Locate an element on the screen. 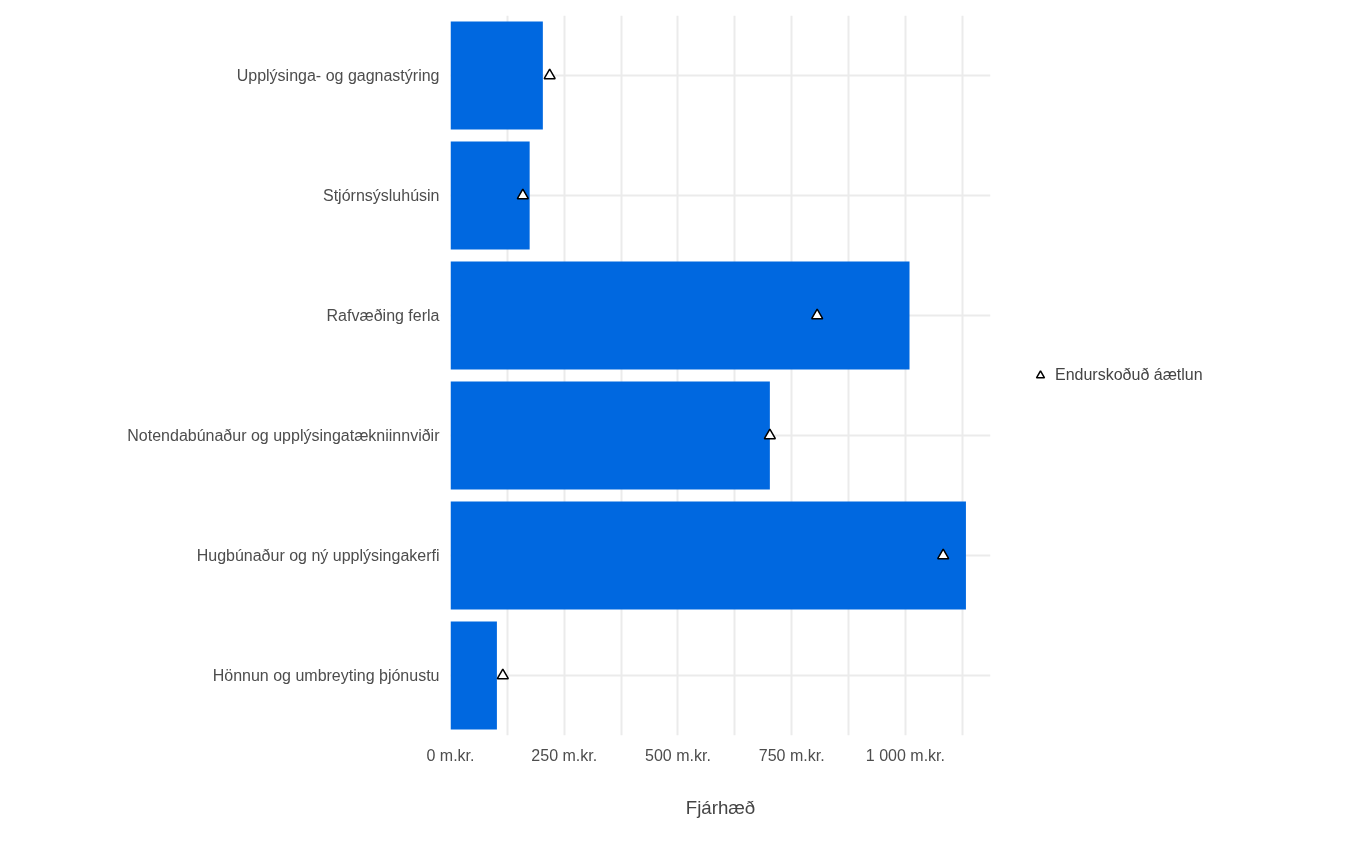 The height and width of the screenshot is (865, 1351). legend-label: Endurskoðuð áætlun is located at coordinates (1129, 375).